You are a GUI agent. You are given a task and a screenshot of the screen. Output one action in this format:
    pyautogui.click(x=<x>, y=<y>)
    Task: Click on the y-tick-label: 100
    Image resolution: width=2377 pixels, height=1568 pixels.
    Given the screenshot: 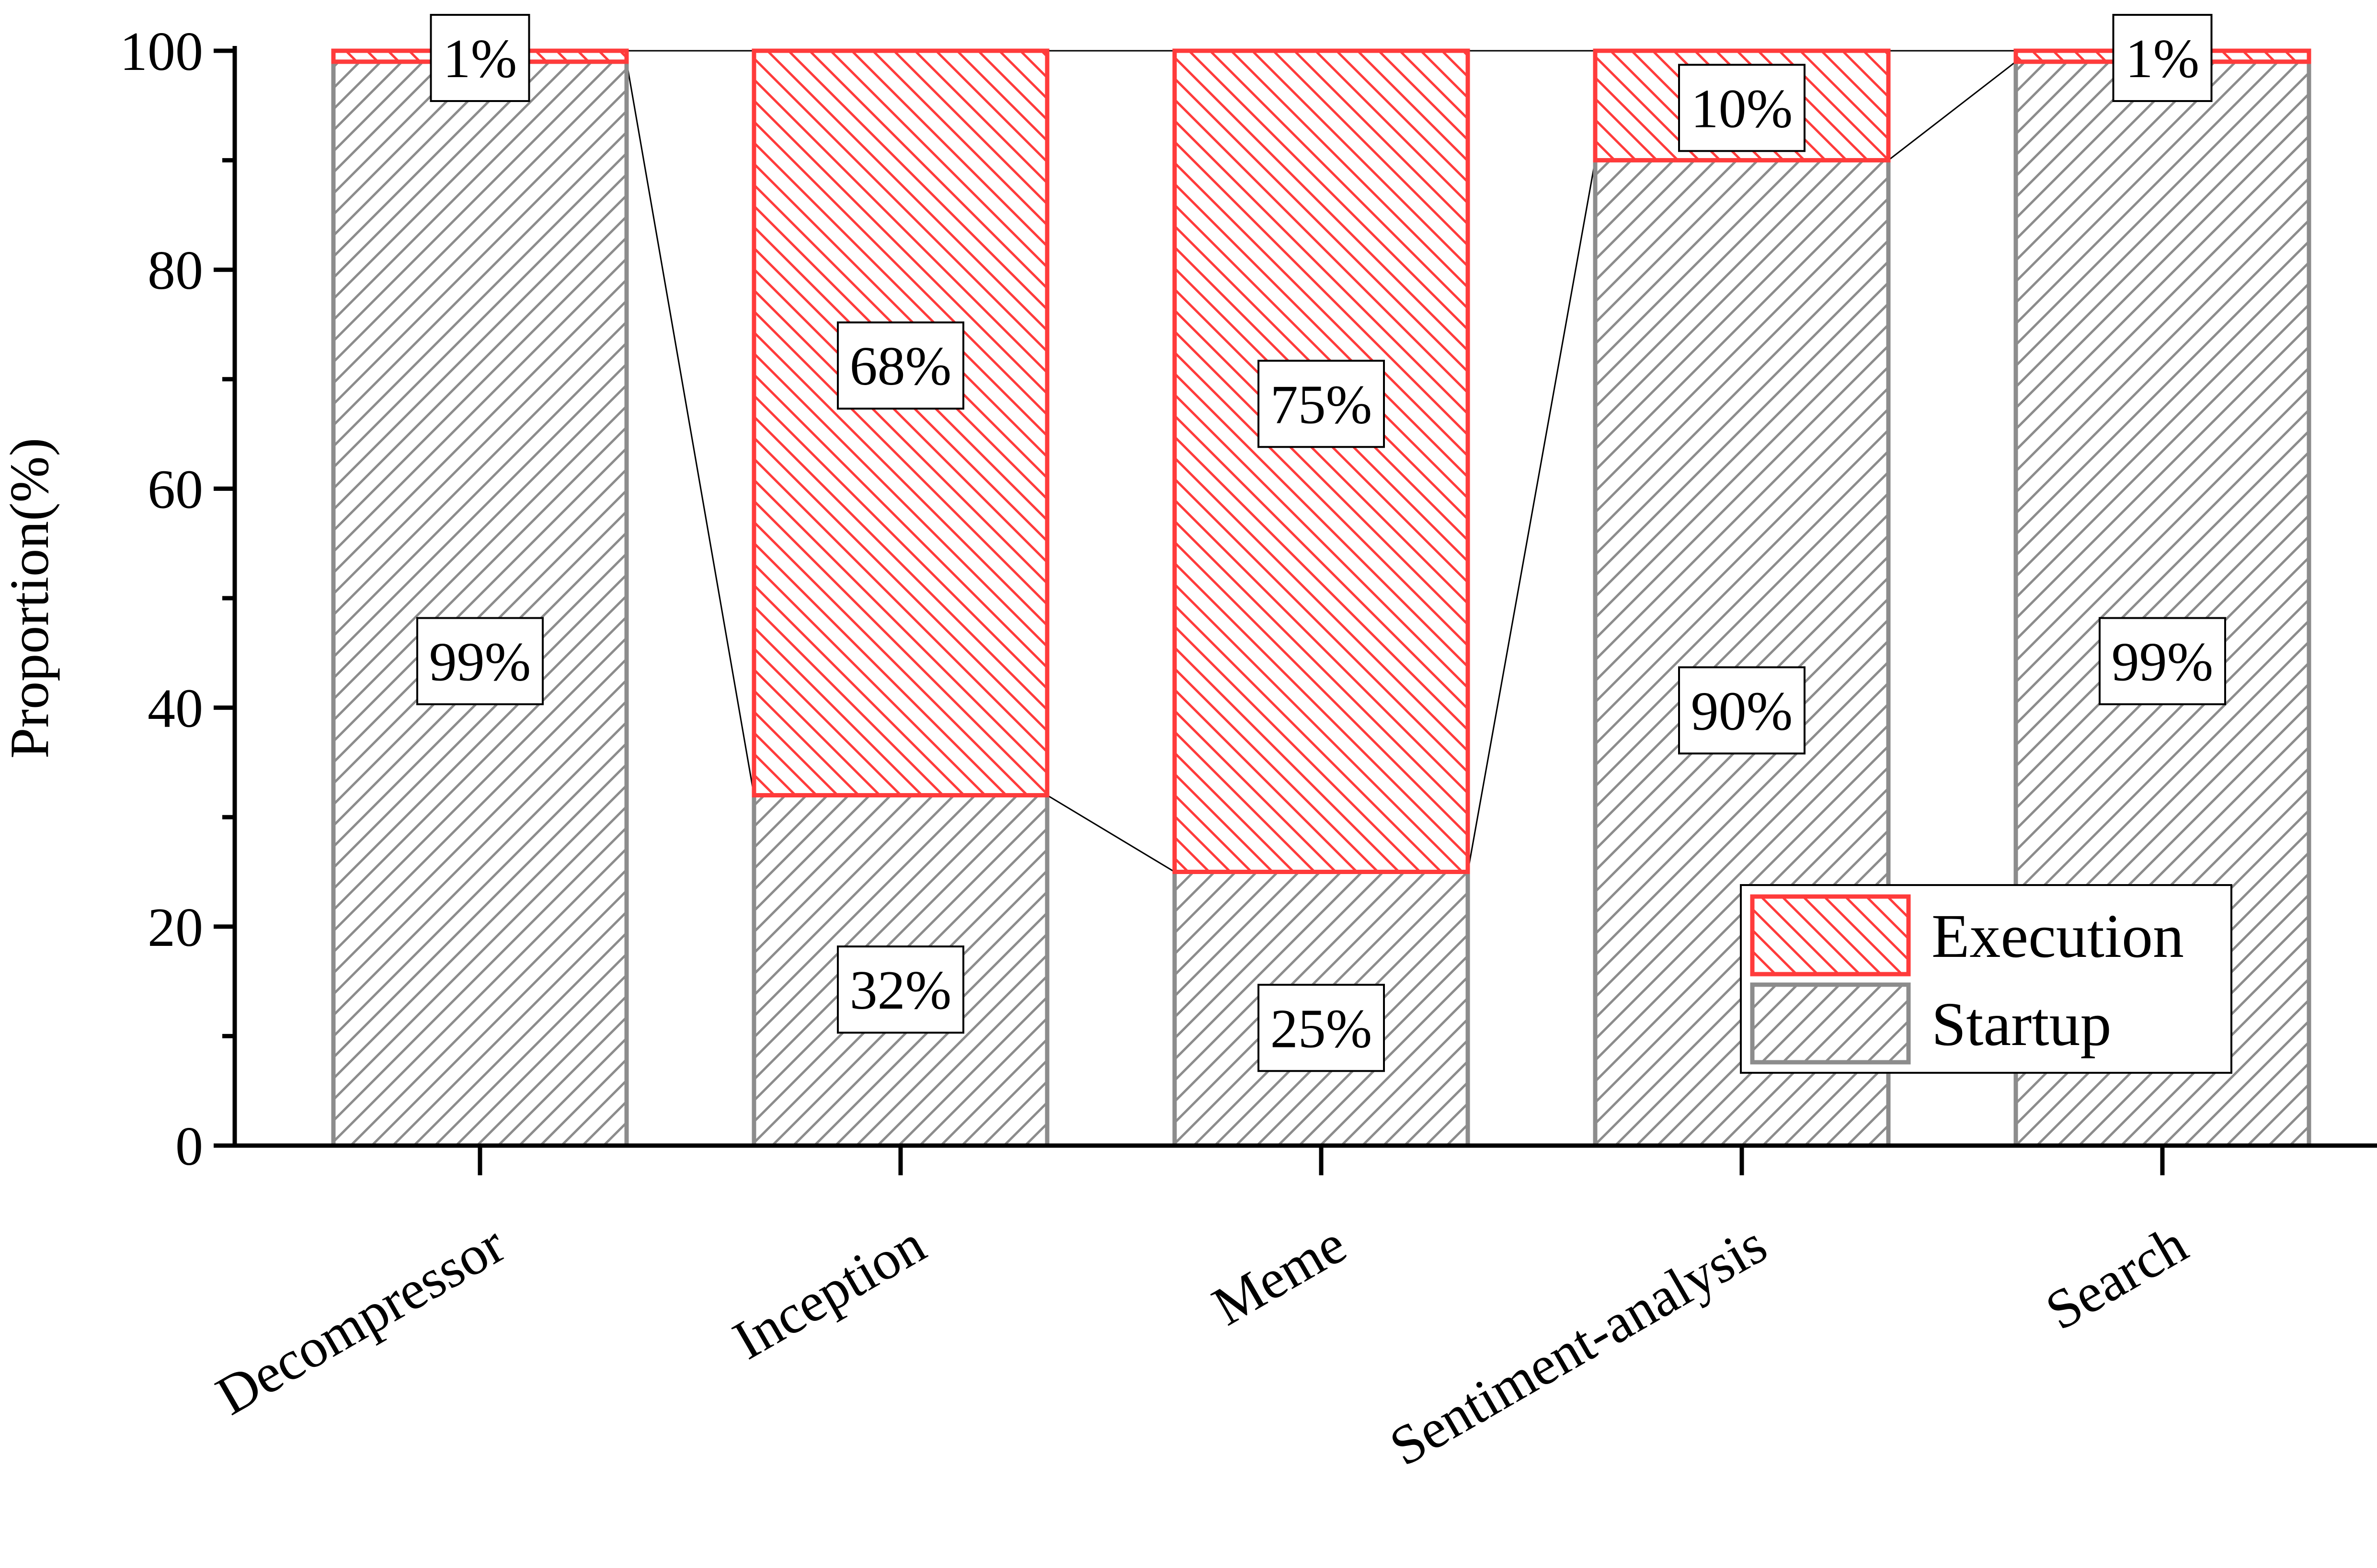 What is the action you would take?
    pyautogui.click(x=161, y=51)
    